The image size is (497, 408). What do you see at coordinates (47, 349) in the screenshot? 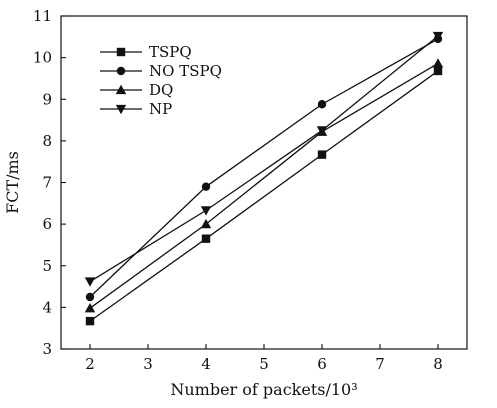
I see `y-tick-label: 3` at bounding box center [47, 349].